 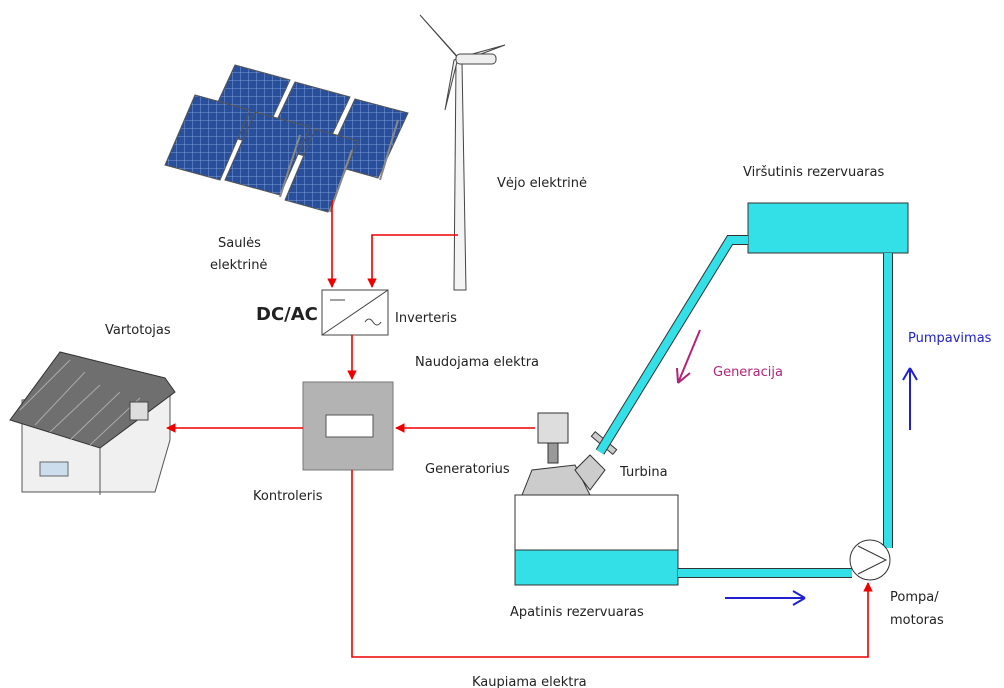 I want to click on node-label: Kontroleris, so click(x=288, y=496).